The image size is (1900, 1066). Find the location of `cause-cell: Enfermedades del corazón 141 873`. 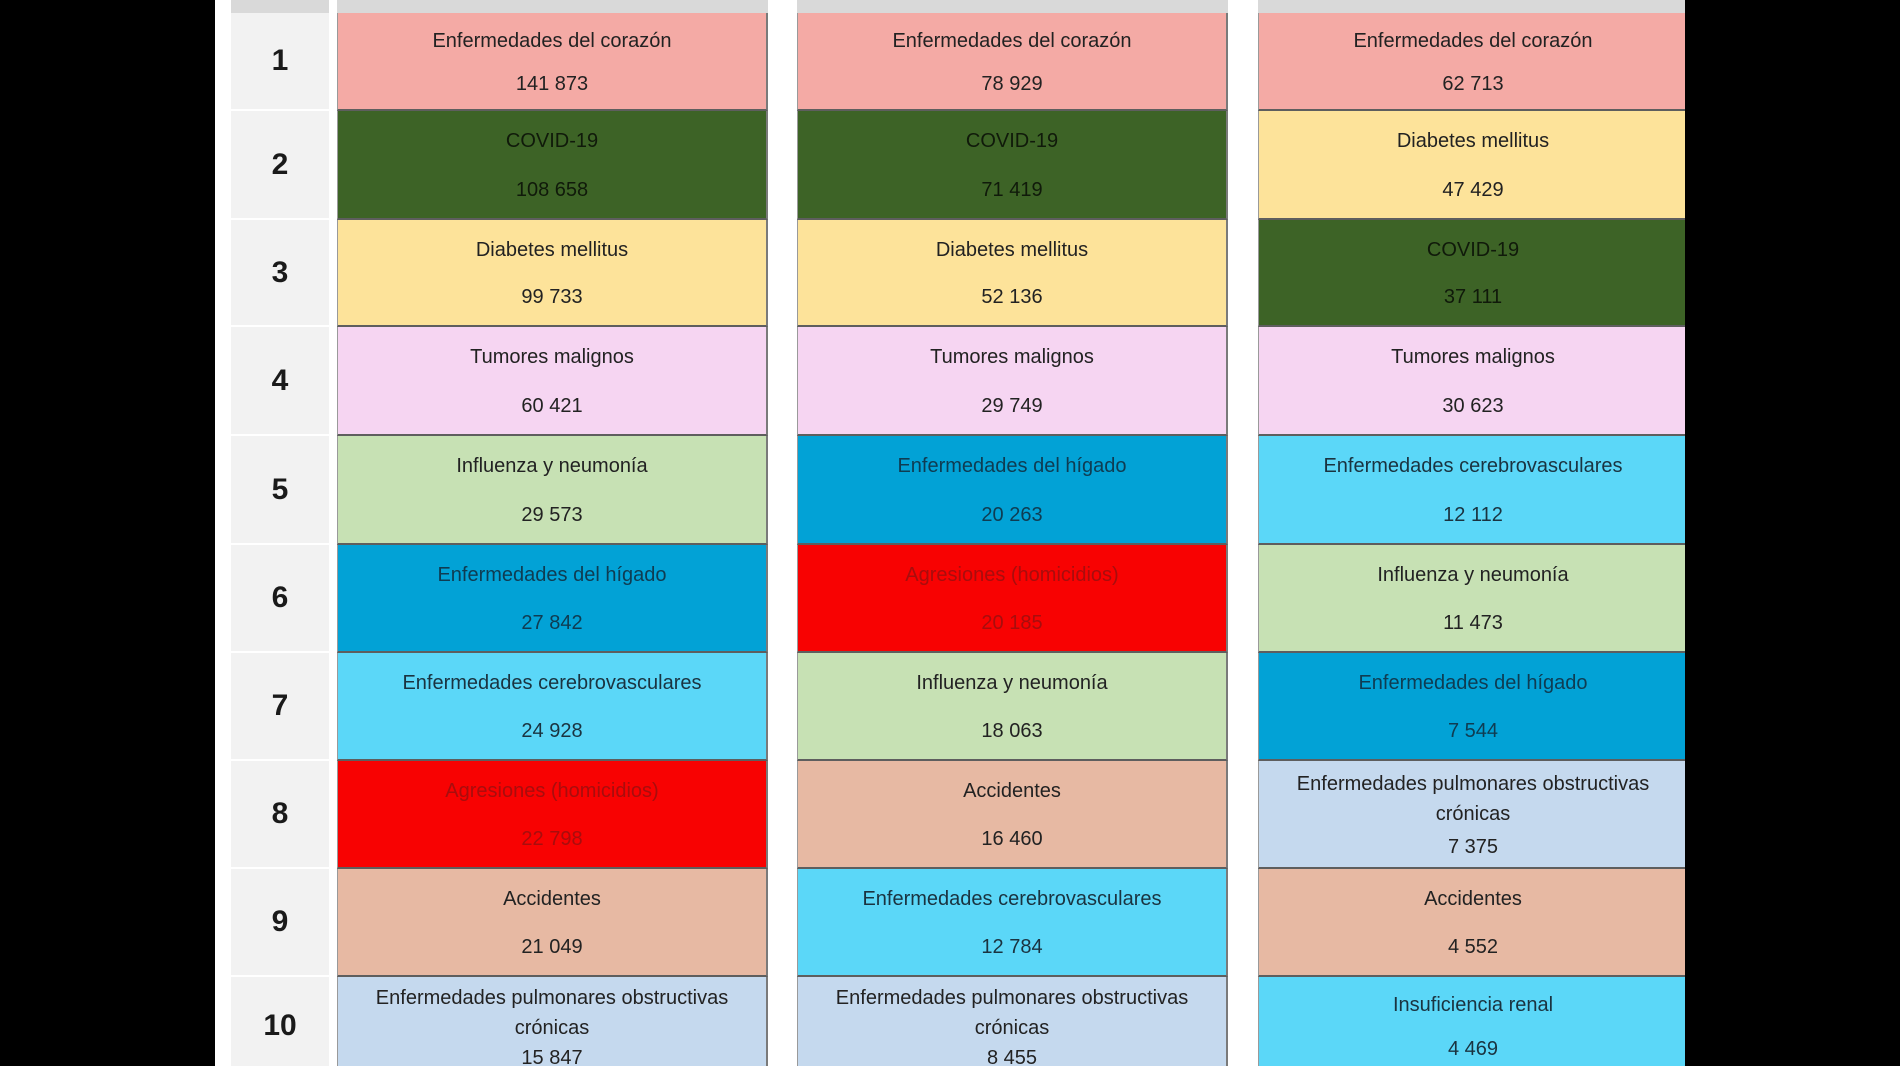

cause-cell: Enfermedades del corazón 141 873 is located at coordinates (552, 62).